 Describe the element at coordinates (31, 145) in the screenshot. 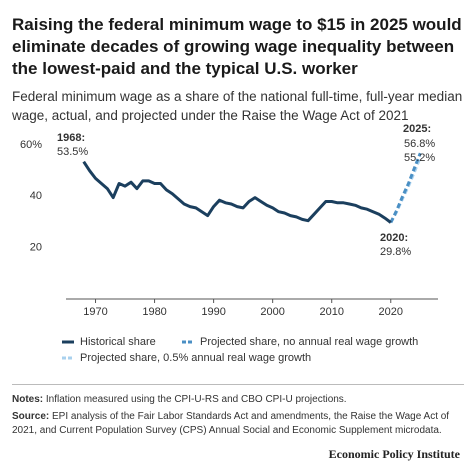

I see `y-tick-label: 60%` at that location.